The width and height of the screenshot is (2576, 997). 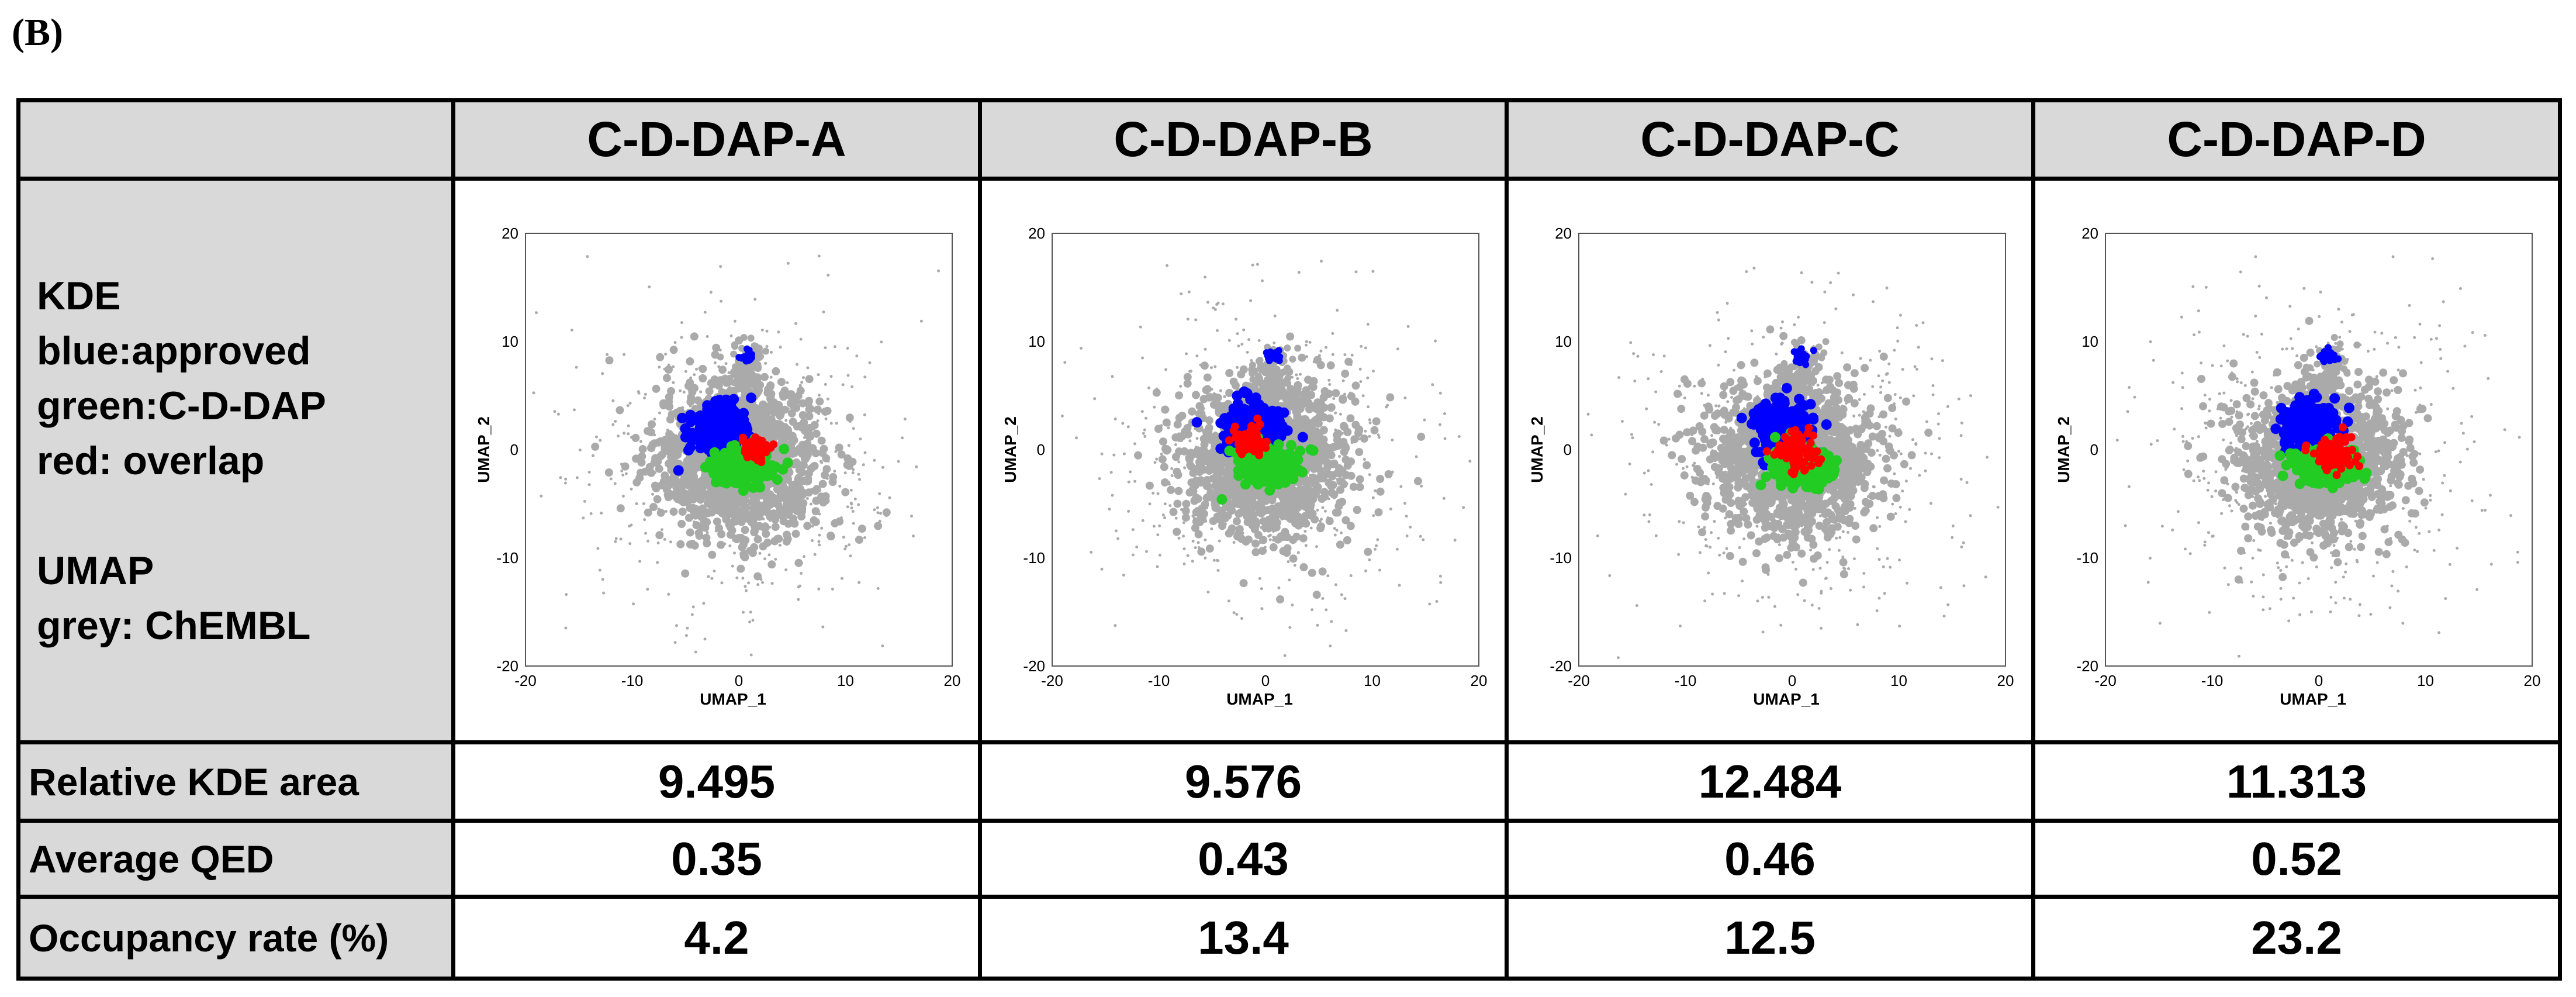 I want to click on column-header: C-D-DAP-C, so click(x=1770, y=139).